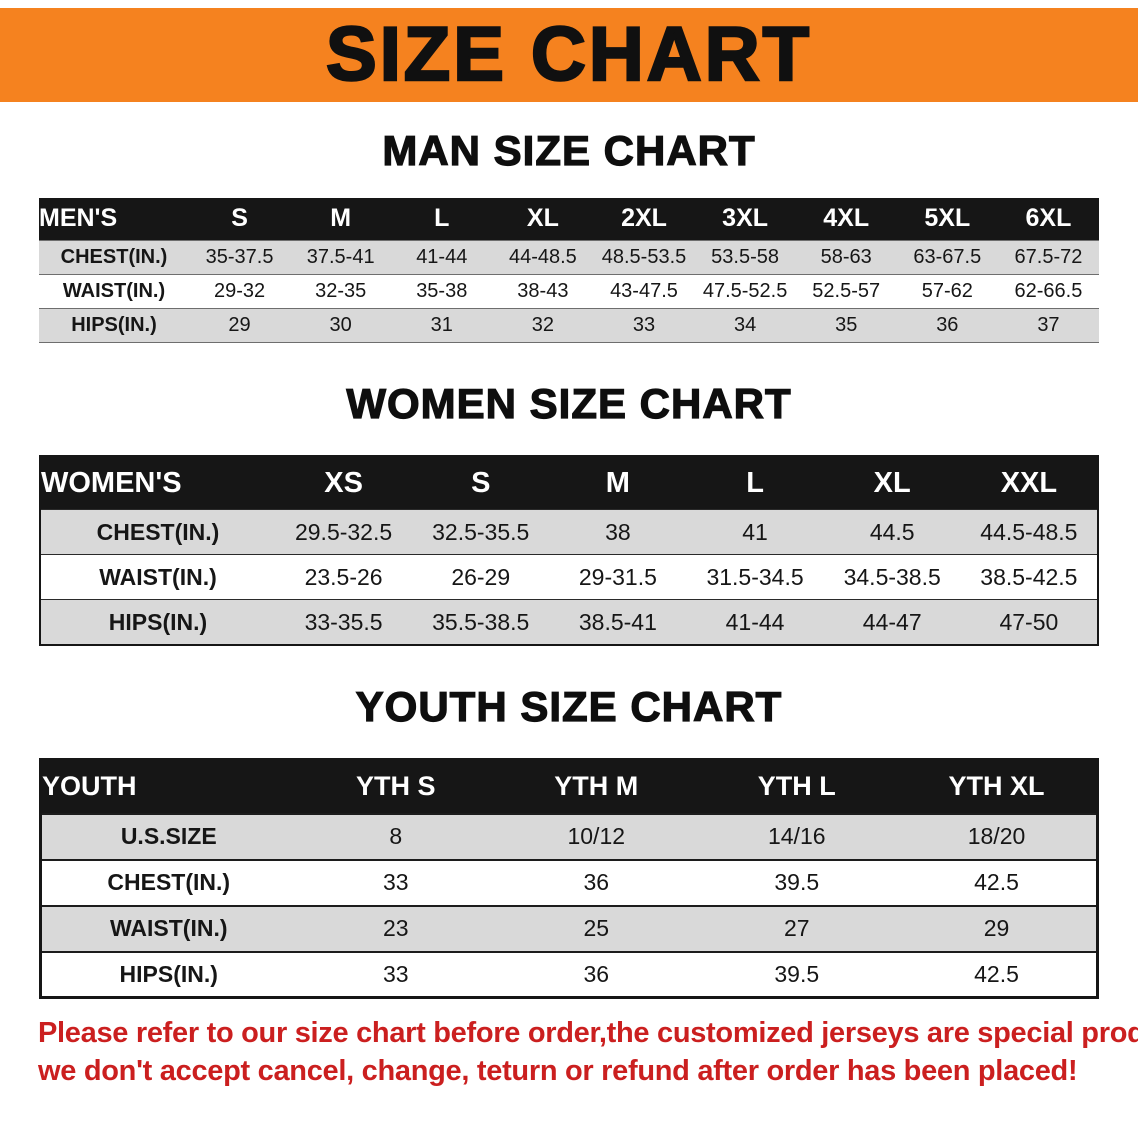  Describe the element at coordinates (618, 622) in the screenshot. I see `women-size-value: 38.5-41` at that location.